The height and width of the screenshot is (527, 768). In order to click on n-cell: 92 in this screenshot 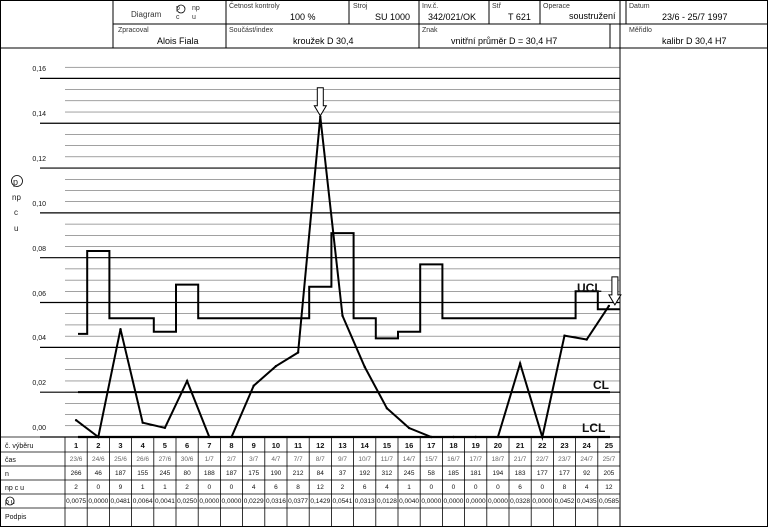, I will do `click(587, 473)`.